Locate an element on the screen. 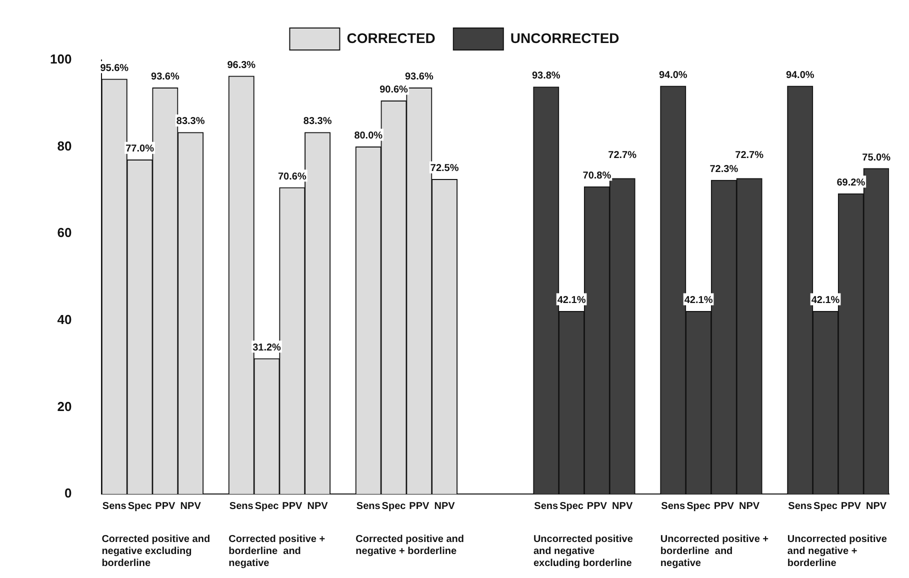 The height and width of the screenshot is (578, 909). text: Uncorrected positive and negative excluding borderline is located at coordinates (583, 551).